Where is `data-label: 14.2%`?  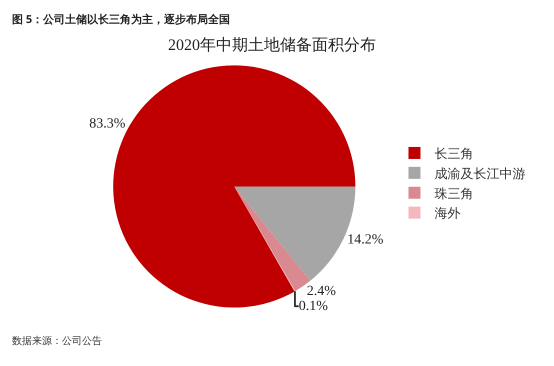 data-label: 14.2% is located at coordinates (365, 240).